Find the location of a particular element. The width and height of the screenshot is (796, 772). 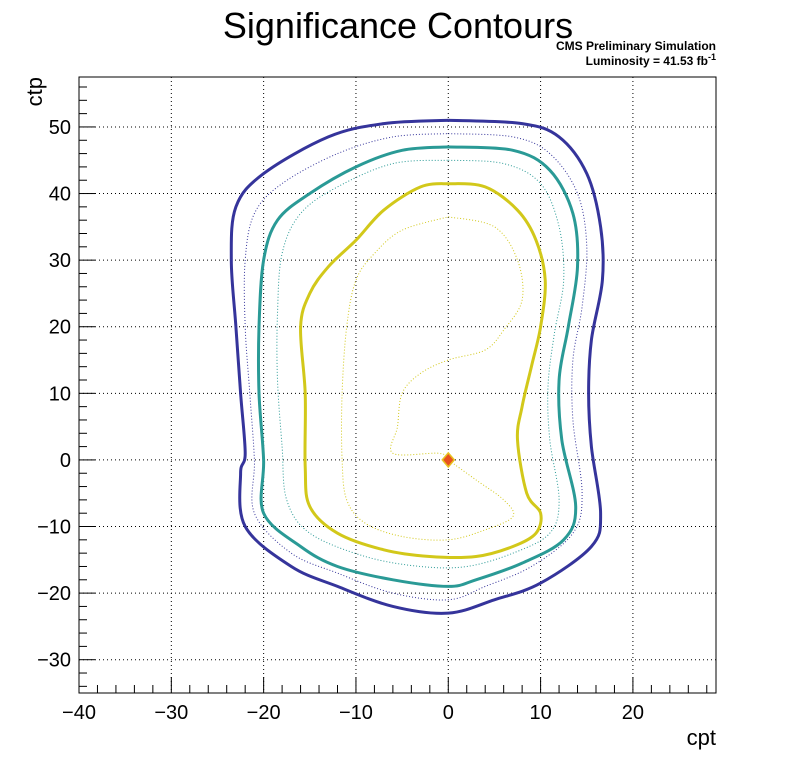

y-tick-labels: −30 −20 −10 0 10 20 30 40 50 is located at coordinates (54, 394).